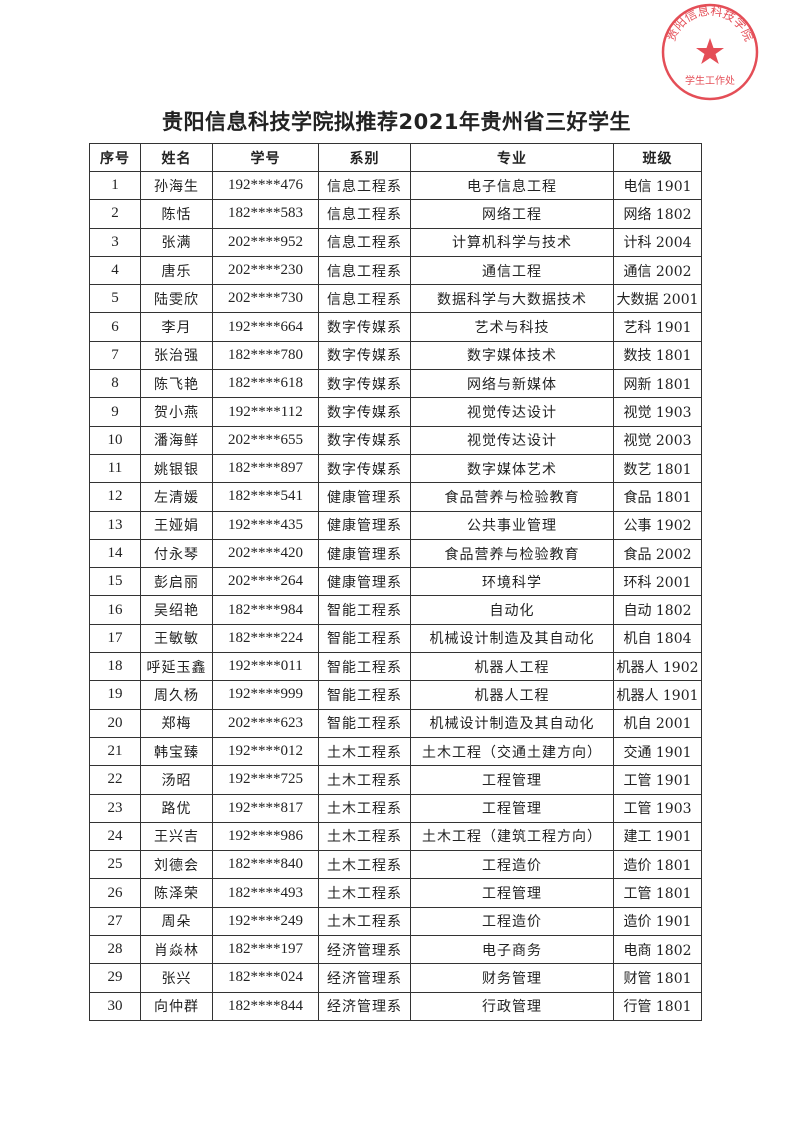  Describe the element at coordinates (512, 242) in the screenshot. I see `major: 计算机科学与技术` at that location.